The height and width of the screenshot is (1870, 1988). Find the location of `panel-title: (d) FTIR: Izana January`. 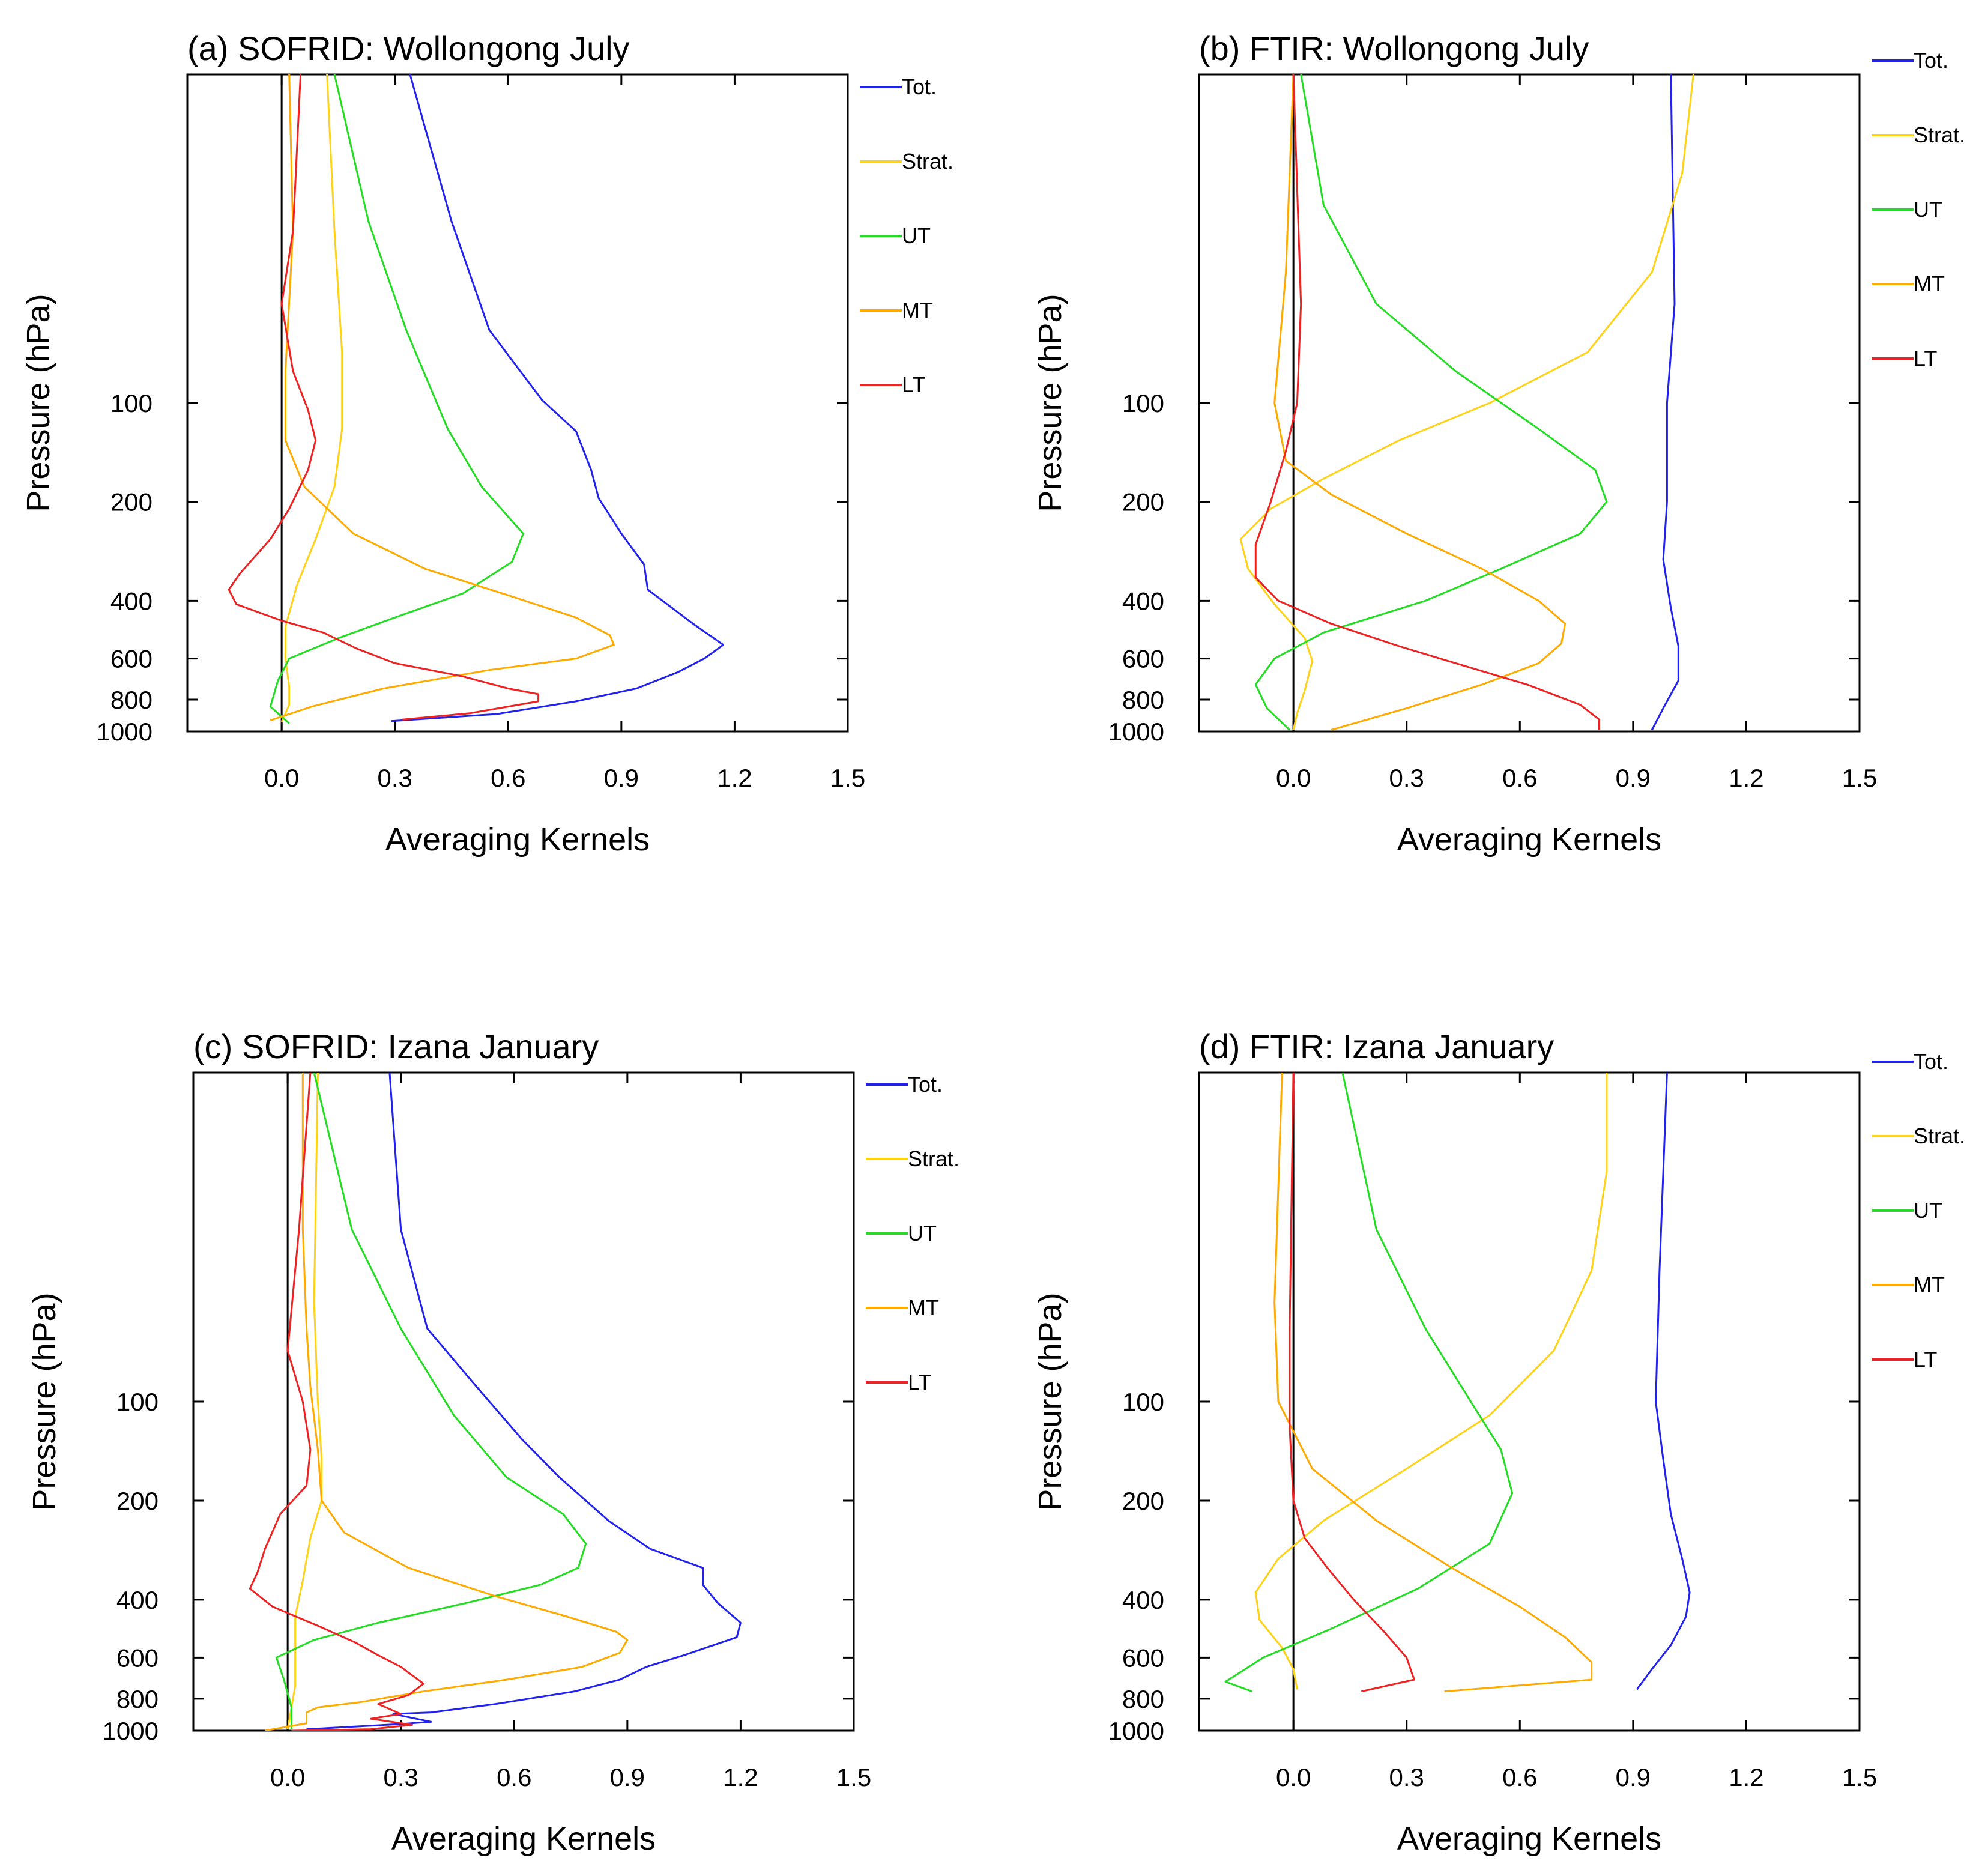

panel-title: (d) FTIR: Izana January is located at coordinates (1376, 1046).